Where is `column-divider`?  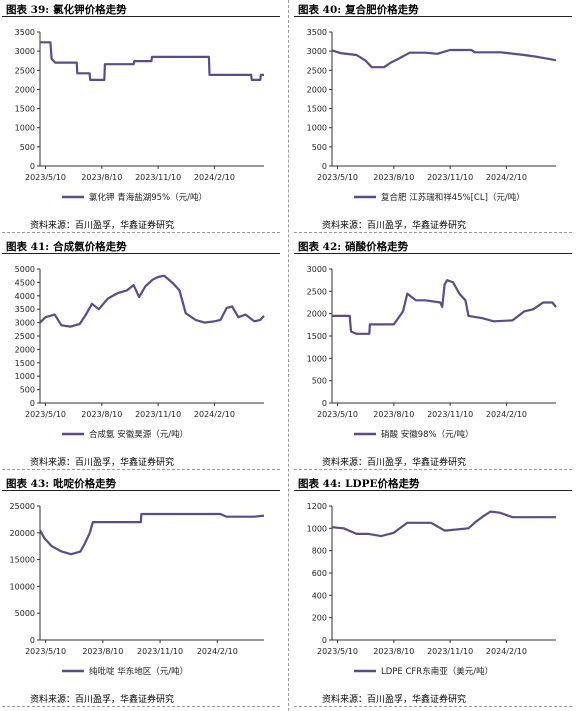
column-divider is located at coordinates (288, 355).